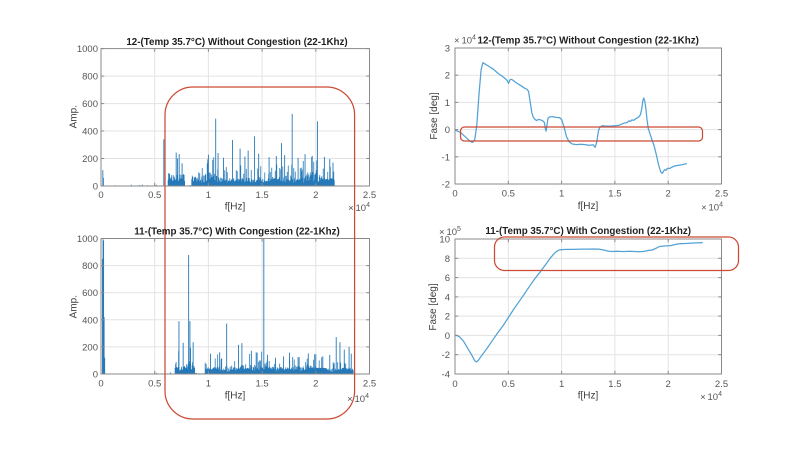  What do you see at coordinates (447, 297) in the screenshot?
I see `svg-text: 4` at bounding box center [447, 297].